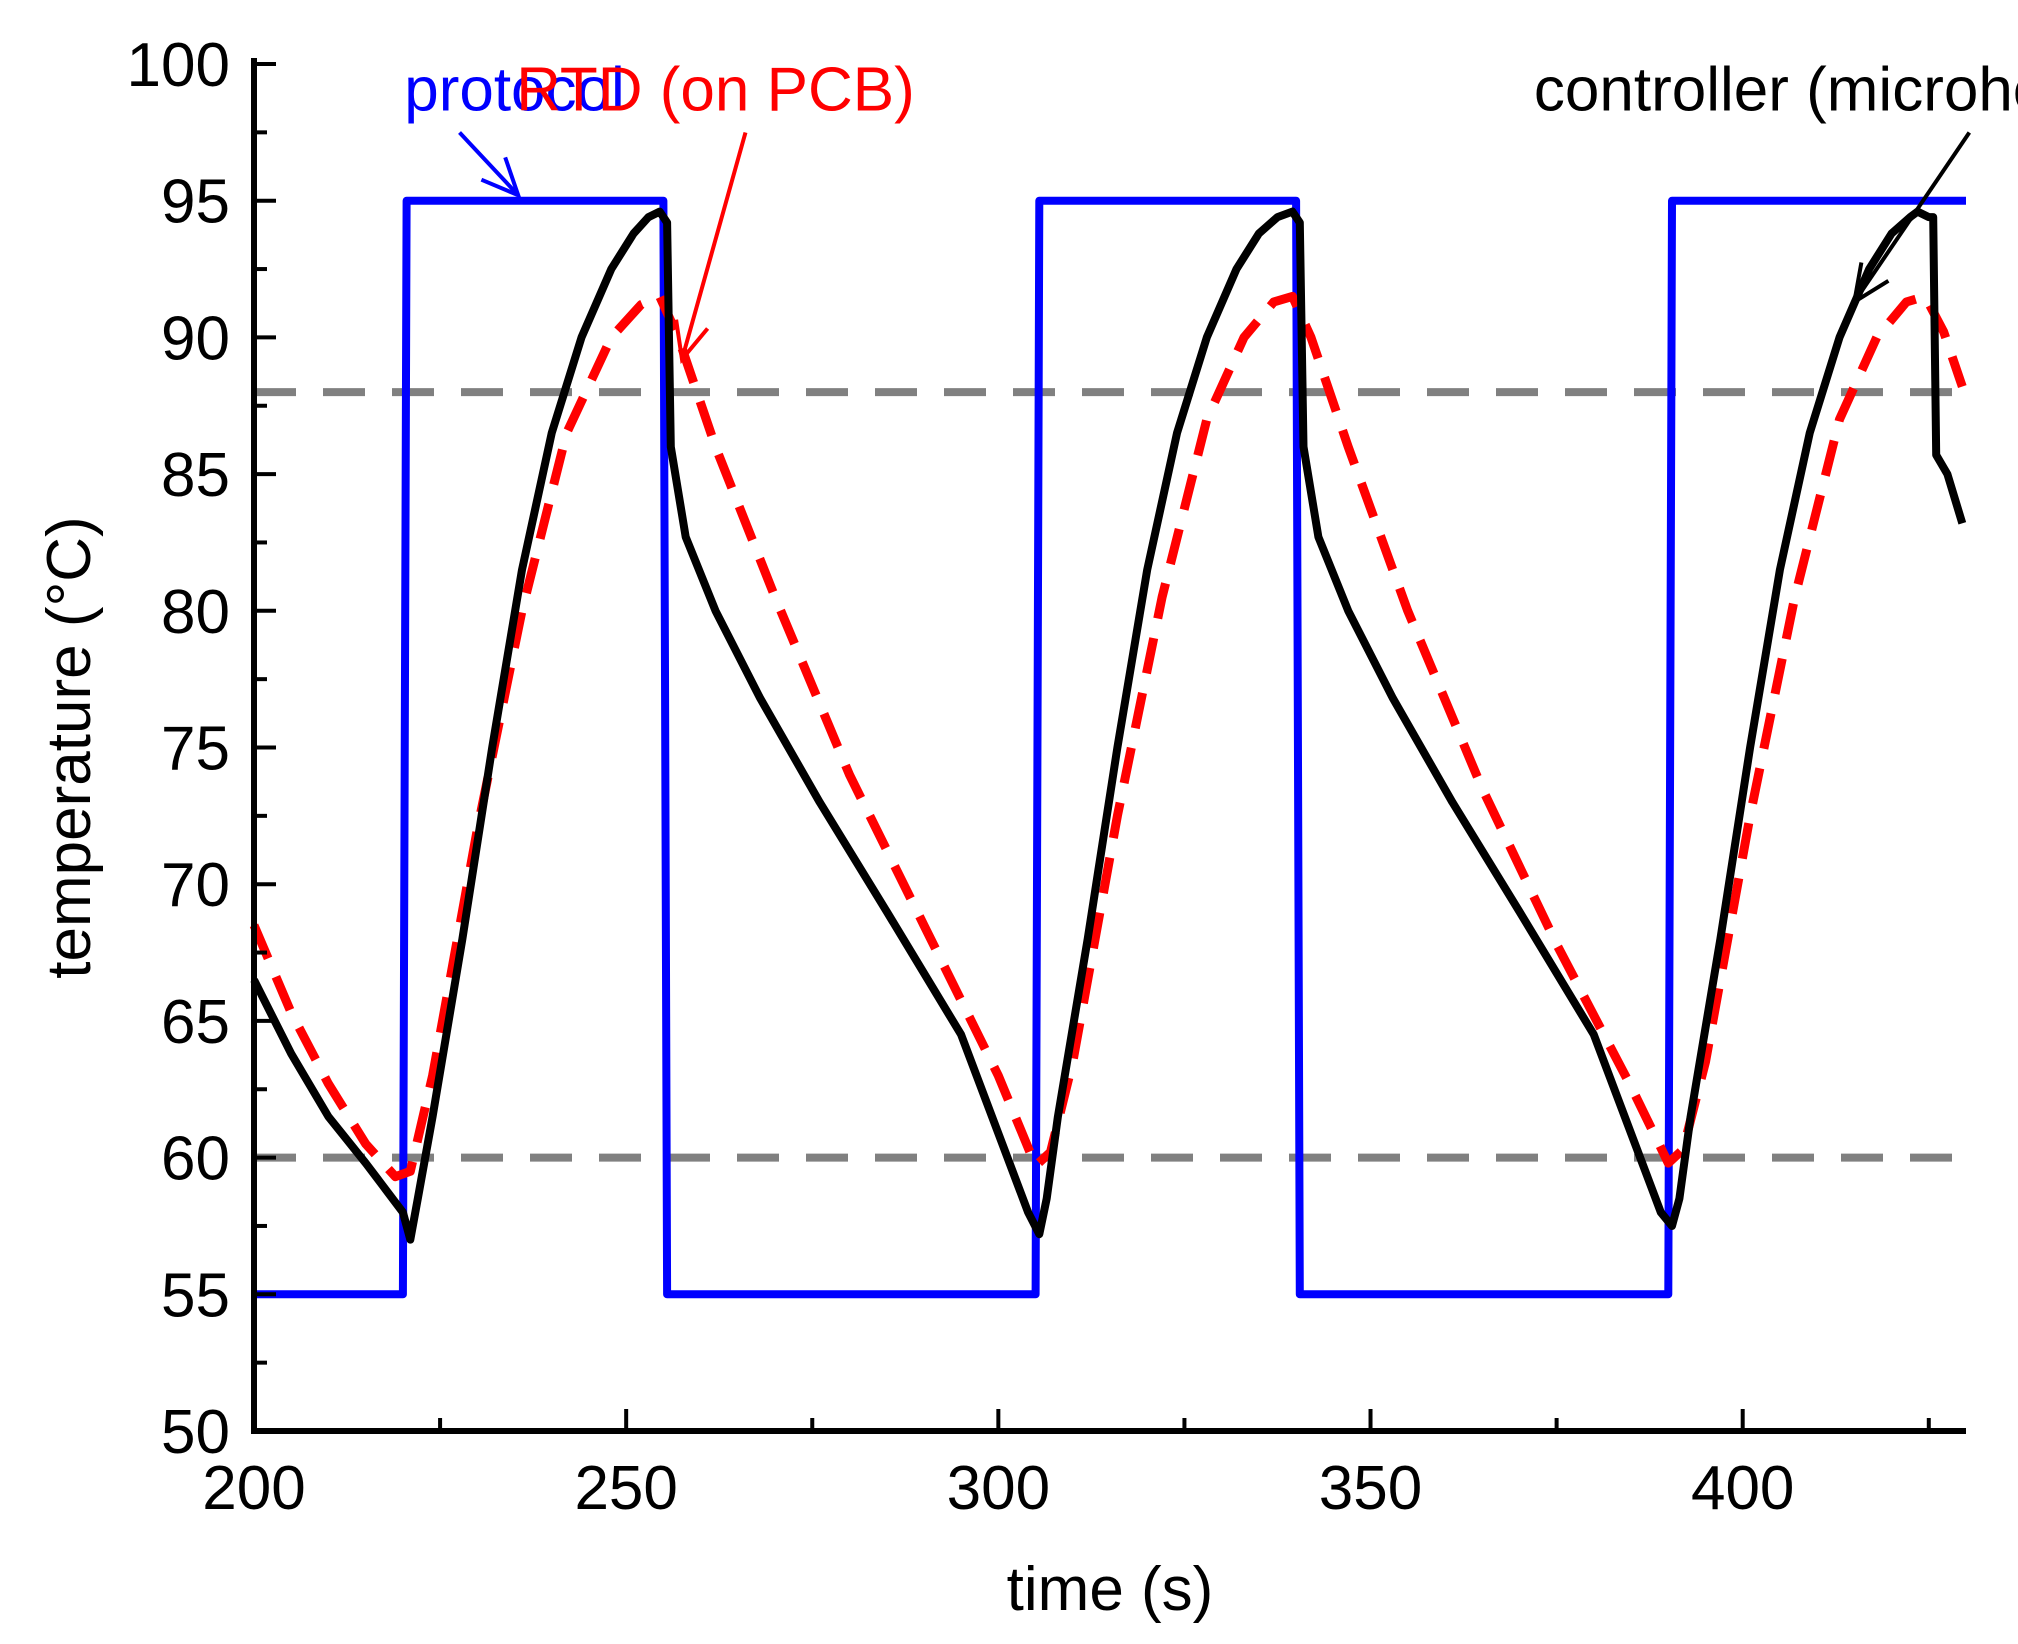 Image resolution: width=2018 pixels, height=1644 pixels. What do you see at coordinates (195, 475) in the screenshot?
I see `y-tick-label: 85` at bounding box center [195, 475].